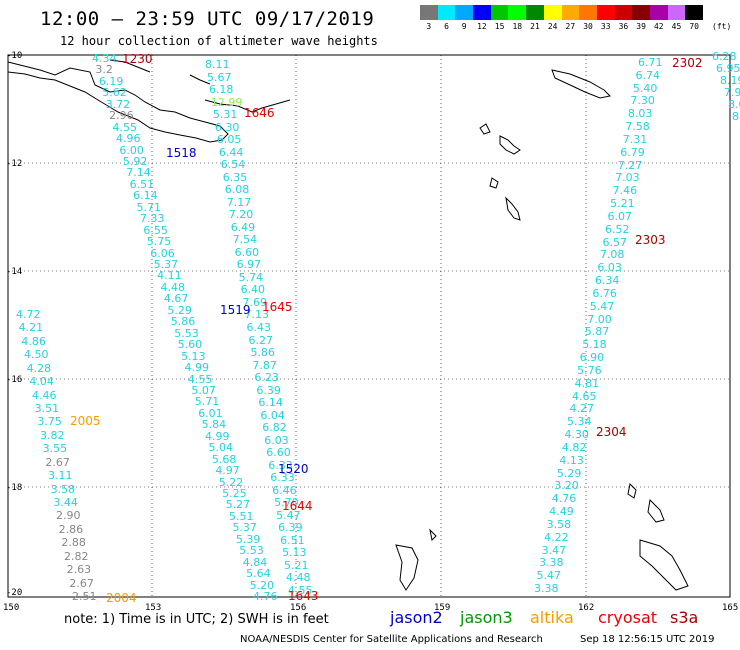 This screenshot has height=650, width=740. What do you see at coordinates (627, 178) in the screenshot?
I see `wave-height-value: 7.03` at bounding box center [627, 178].